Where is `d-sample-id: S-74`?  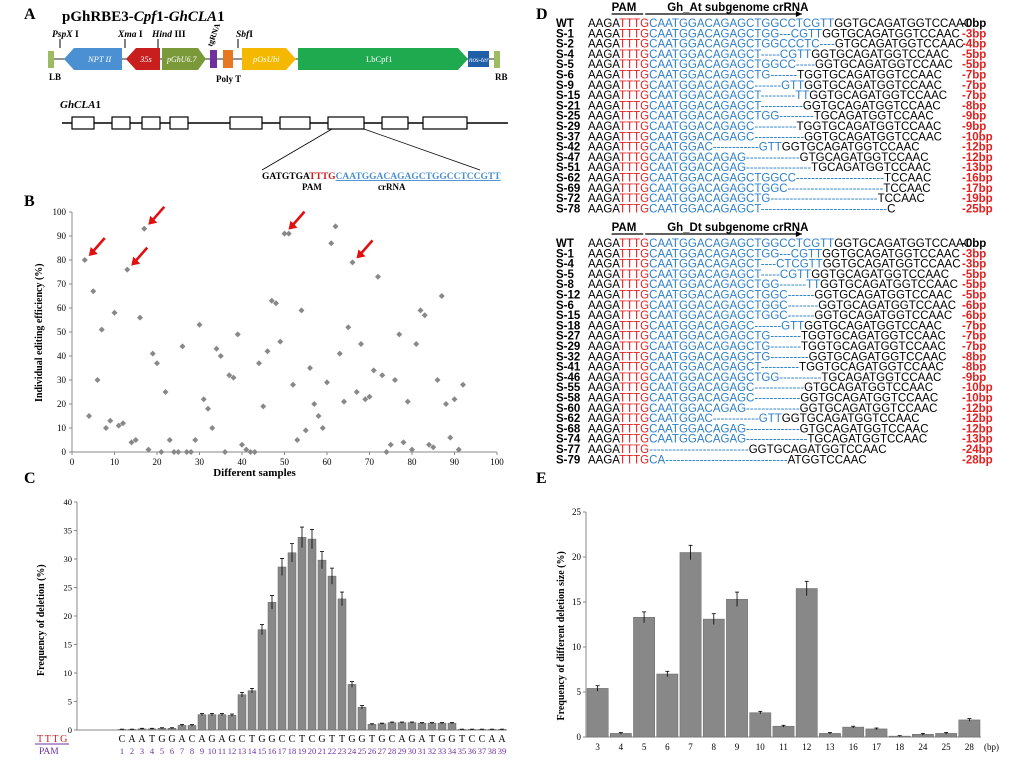
d-sample-id: S-74 is located at coordinates (568, 440).